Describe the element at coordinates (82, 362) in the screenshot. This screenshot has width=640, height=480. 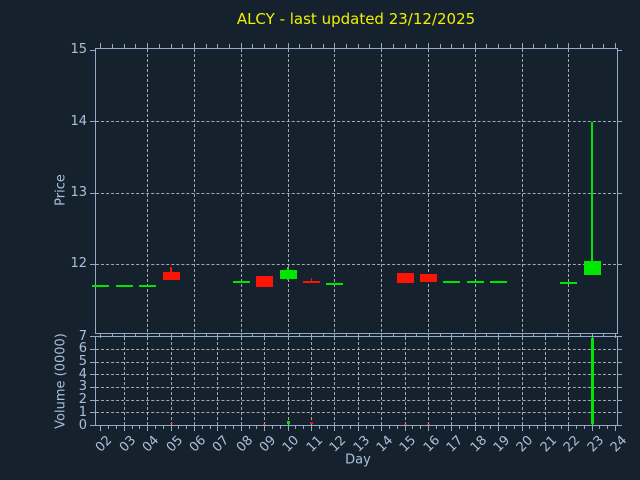
I see `volume-ytick-label: 5` at that location.